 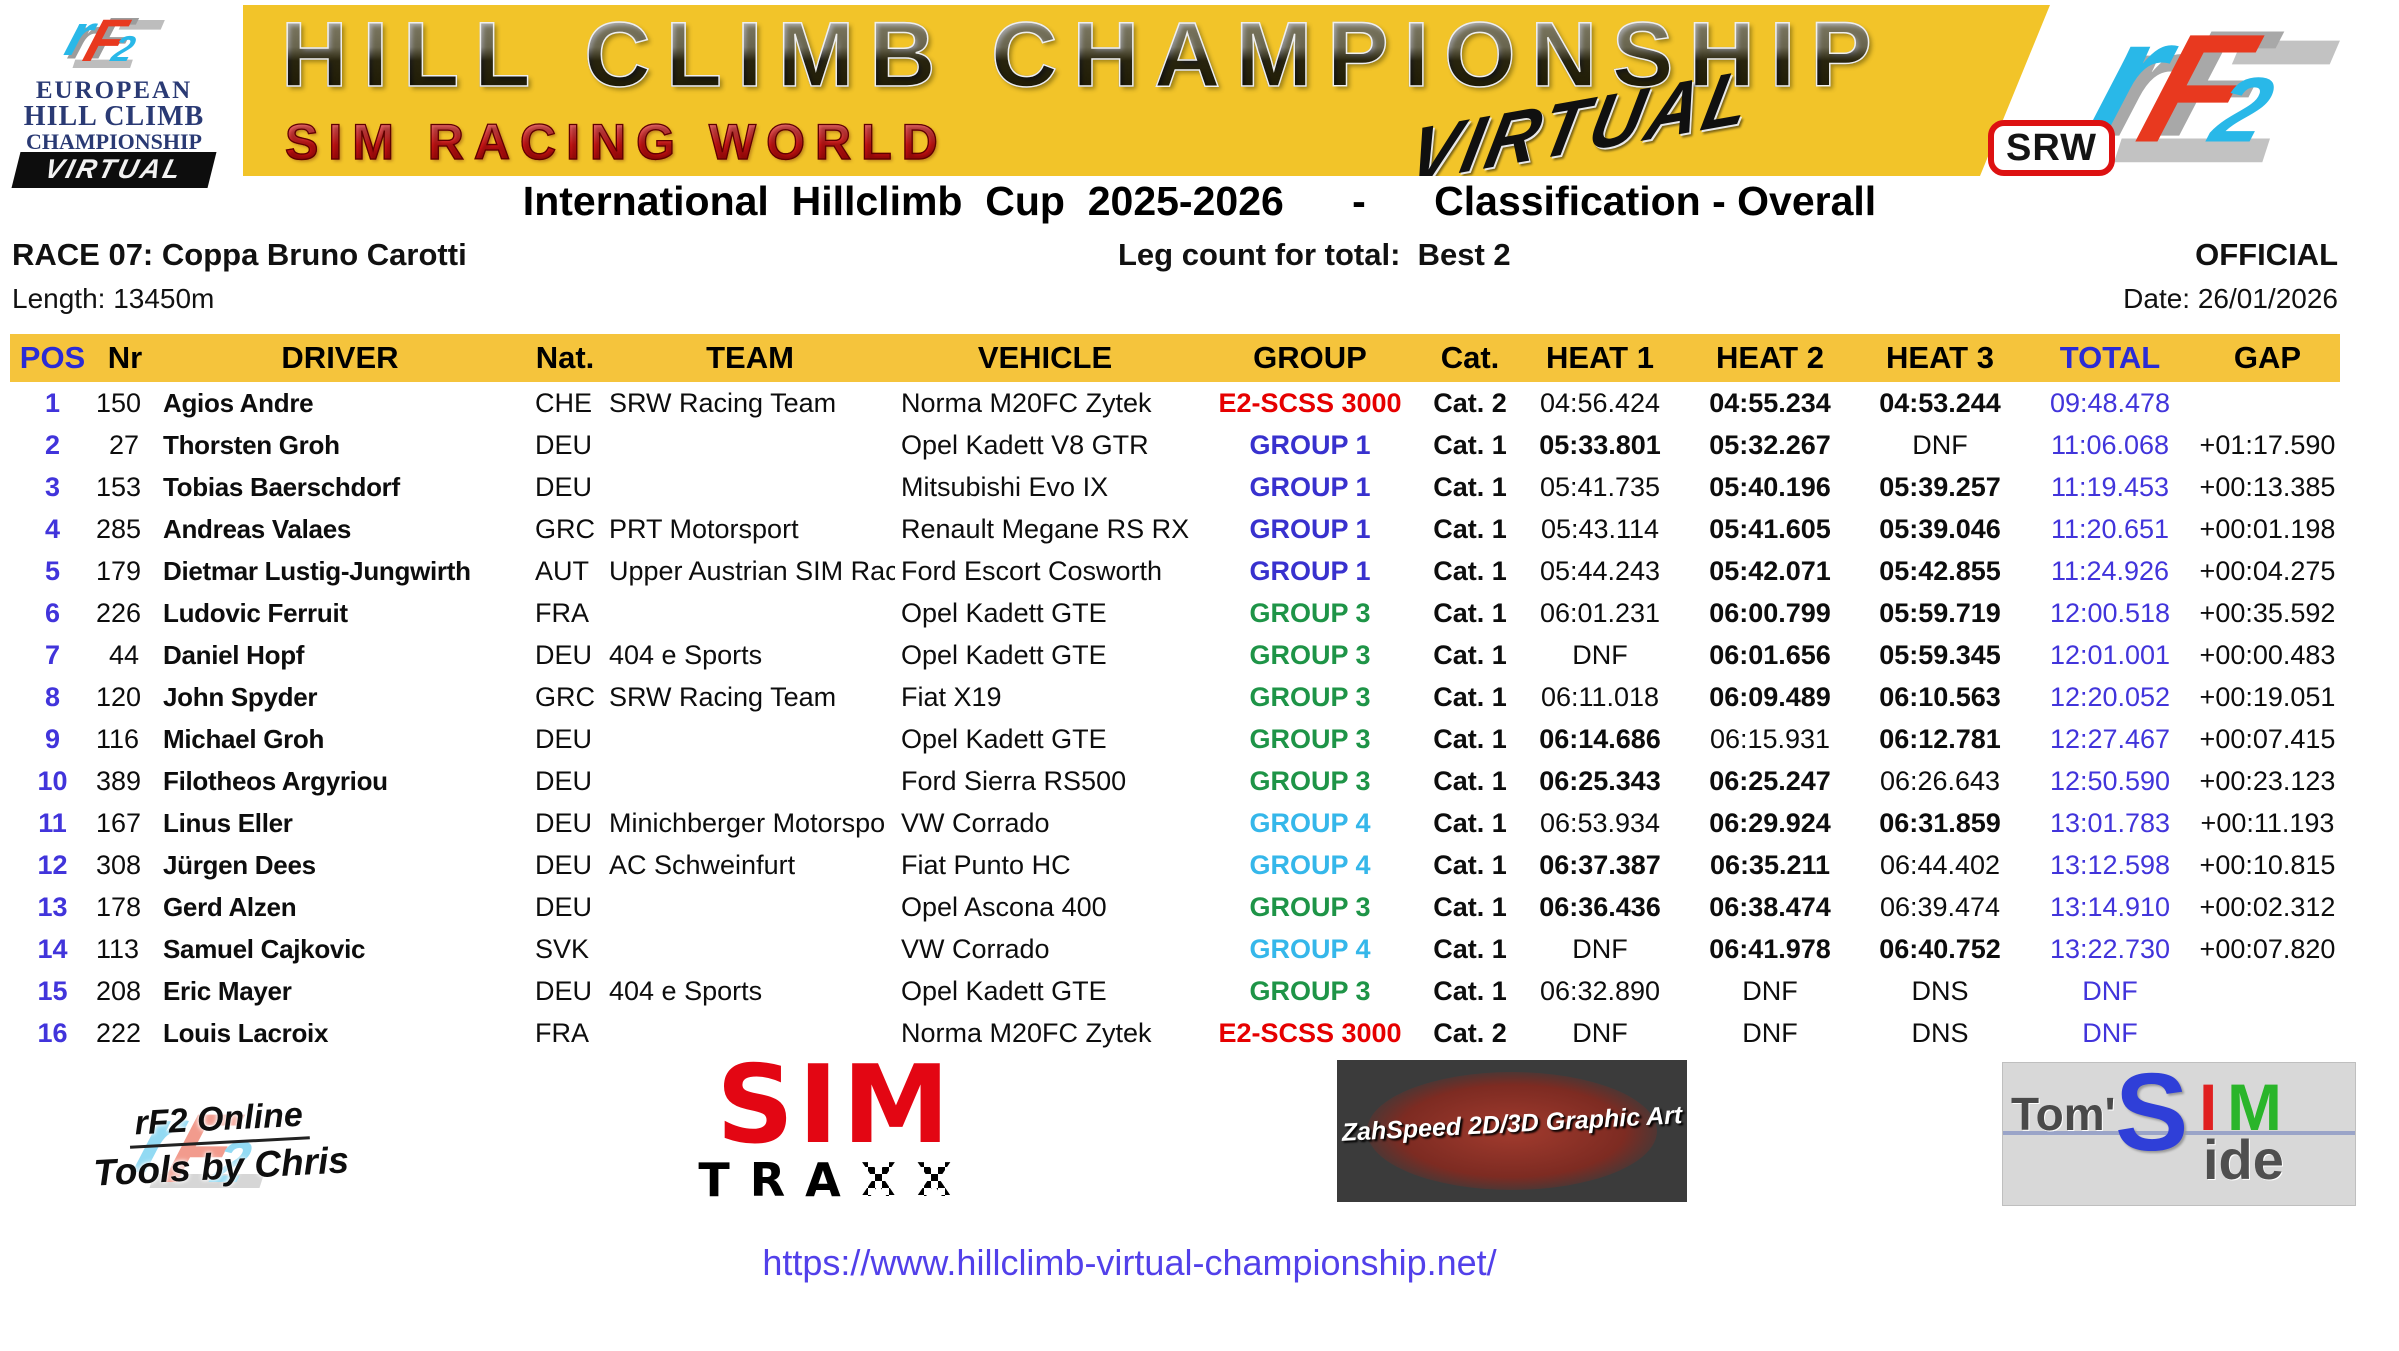 I want to click on cell-pos: 9, so click(x=52, y=738).